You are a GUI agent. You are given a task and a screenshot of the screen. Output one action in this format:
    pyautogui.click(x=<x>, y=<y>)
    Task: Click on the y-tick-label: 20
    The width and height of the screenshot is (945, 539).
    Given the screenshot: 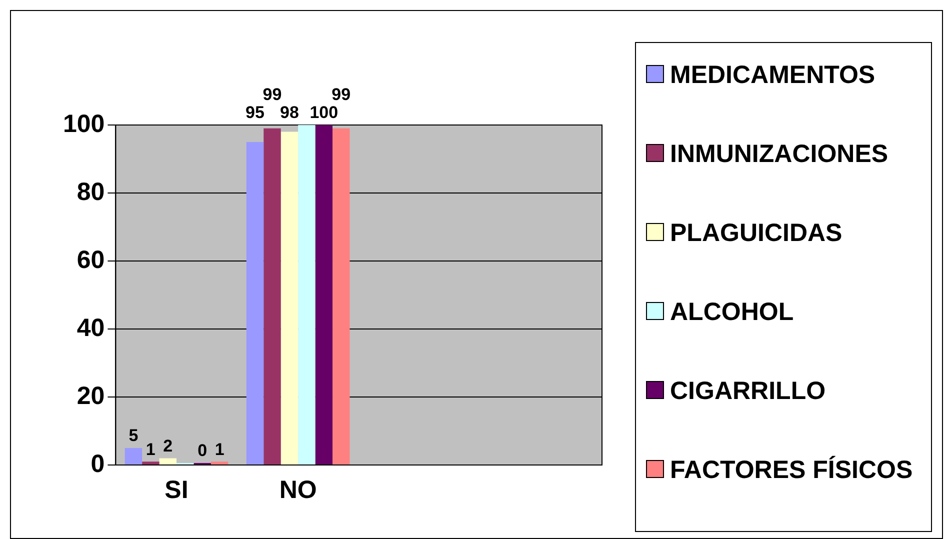 What is the action you would take?
    pyautogui.click(x=90, y=396)
    